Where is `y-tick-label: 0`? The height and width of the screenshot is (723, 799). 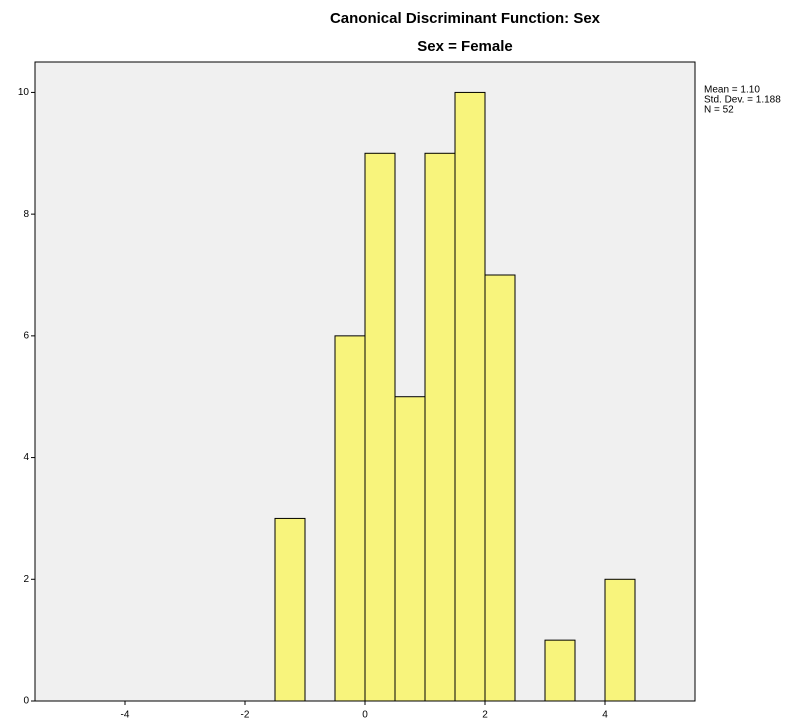 y-tick-label: 0 is located at coordinates (26, 701).